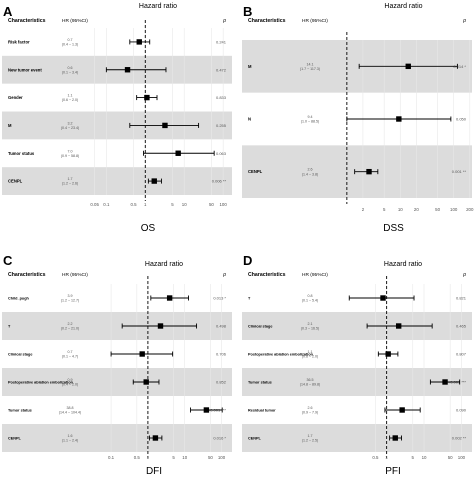  What do you see at coordinates (70, 301) in the screenshot?
I see `row-ci: (1.2 ~ 12.7)` at bounding box center [70, 301].